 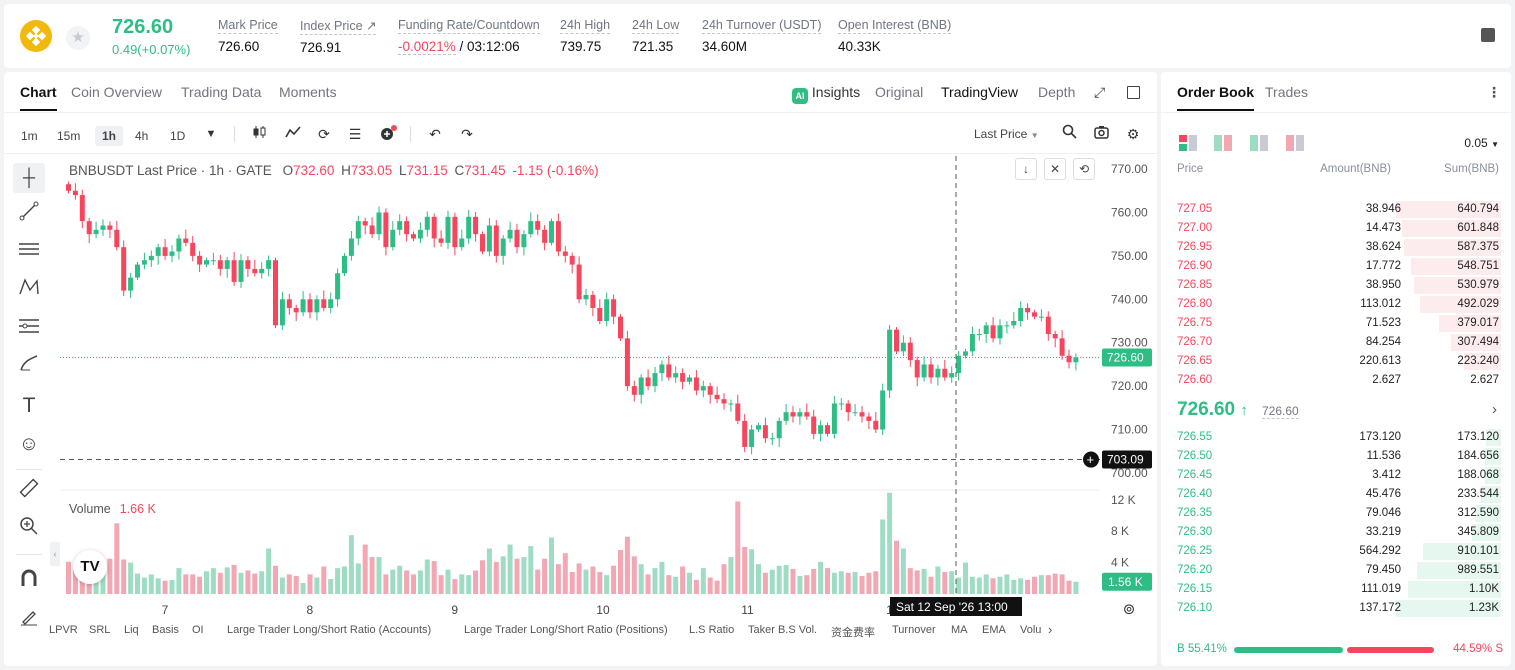 I want to click on time-axis-settings-icon: ⊚, so click(x=1129, y=609).